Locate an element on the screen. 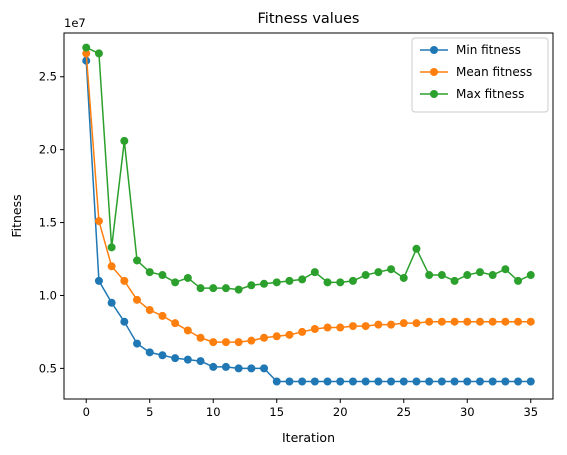 The image size is (567, 455). legend-item: Min fitness is located at coordinates (470, 50).